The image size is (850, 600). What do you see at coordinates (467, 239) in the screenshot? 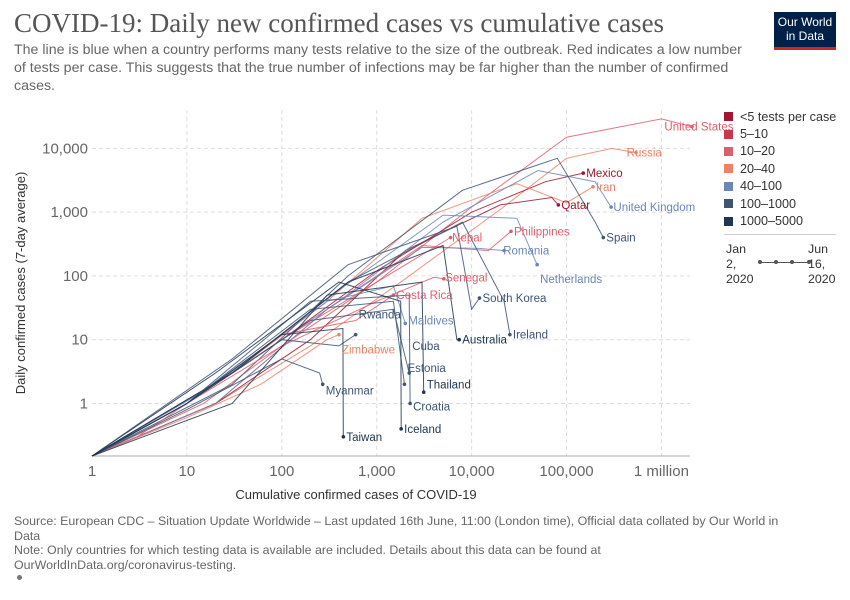
I see `country-label: Nepal` at bounding box center [467, 239].